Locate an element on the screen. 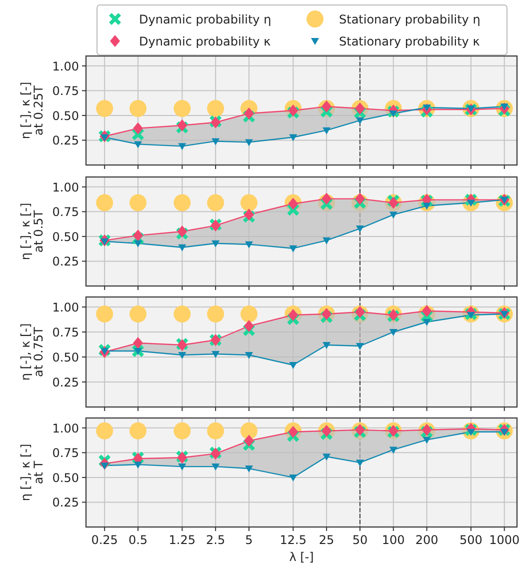  x-tick-label: 5 is located at coordinates (249, 540).